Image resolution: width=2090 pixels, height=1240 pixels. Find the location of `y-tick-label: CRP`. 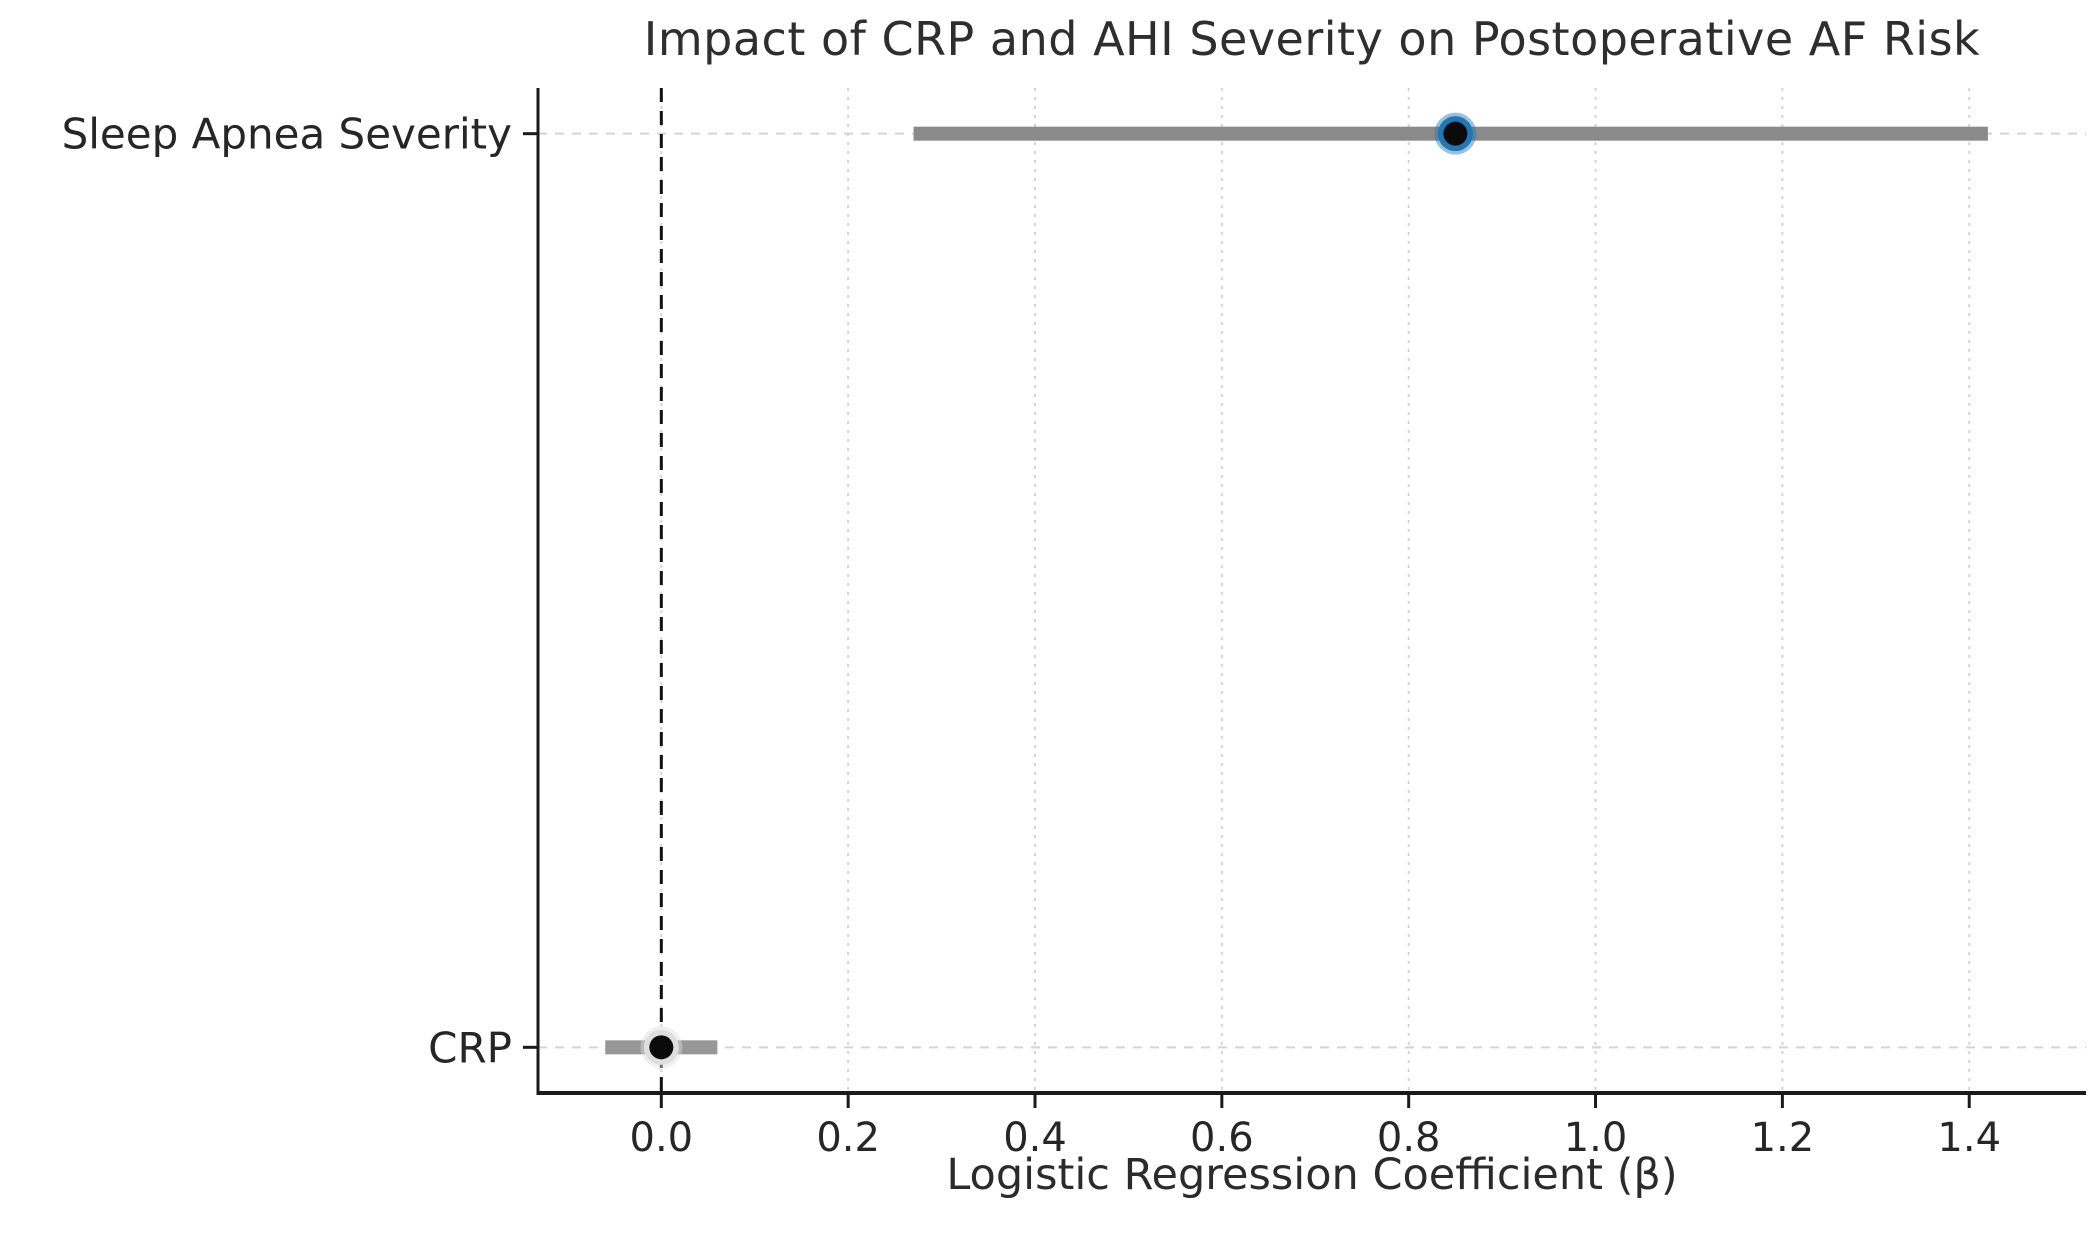

y-tick-label: CRP is located at coordinates (470, 1047).